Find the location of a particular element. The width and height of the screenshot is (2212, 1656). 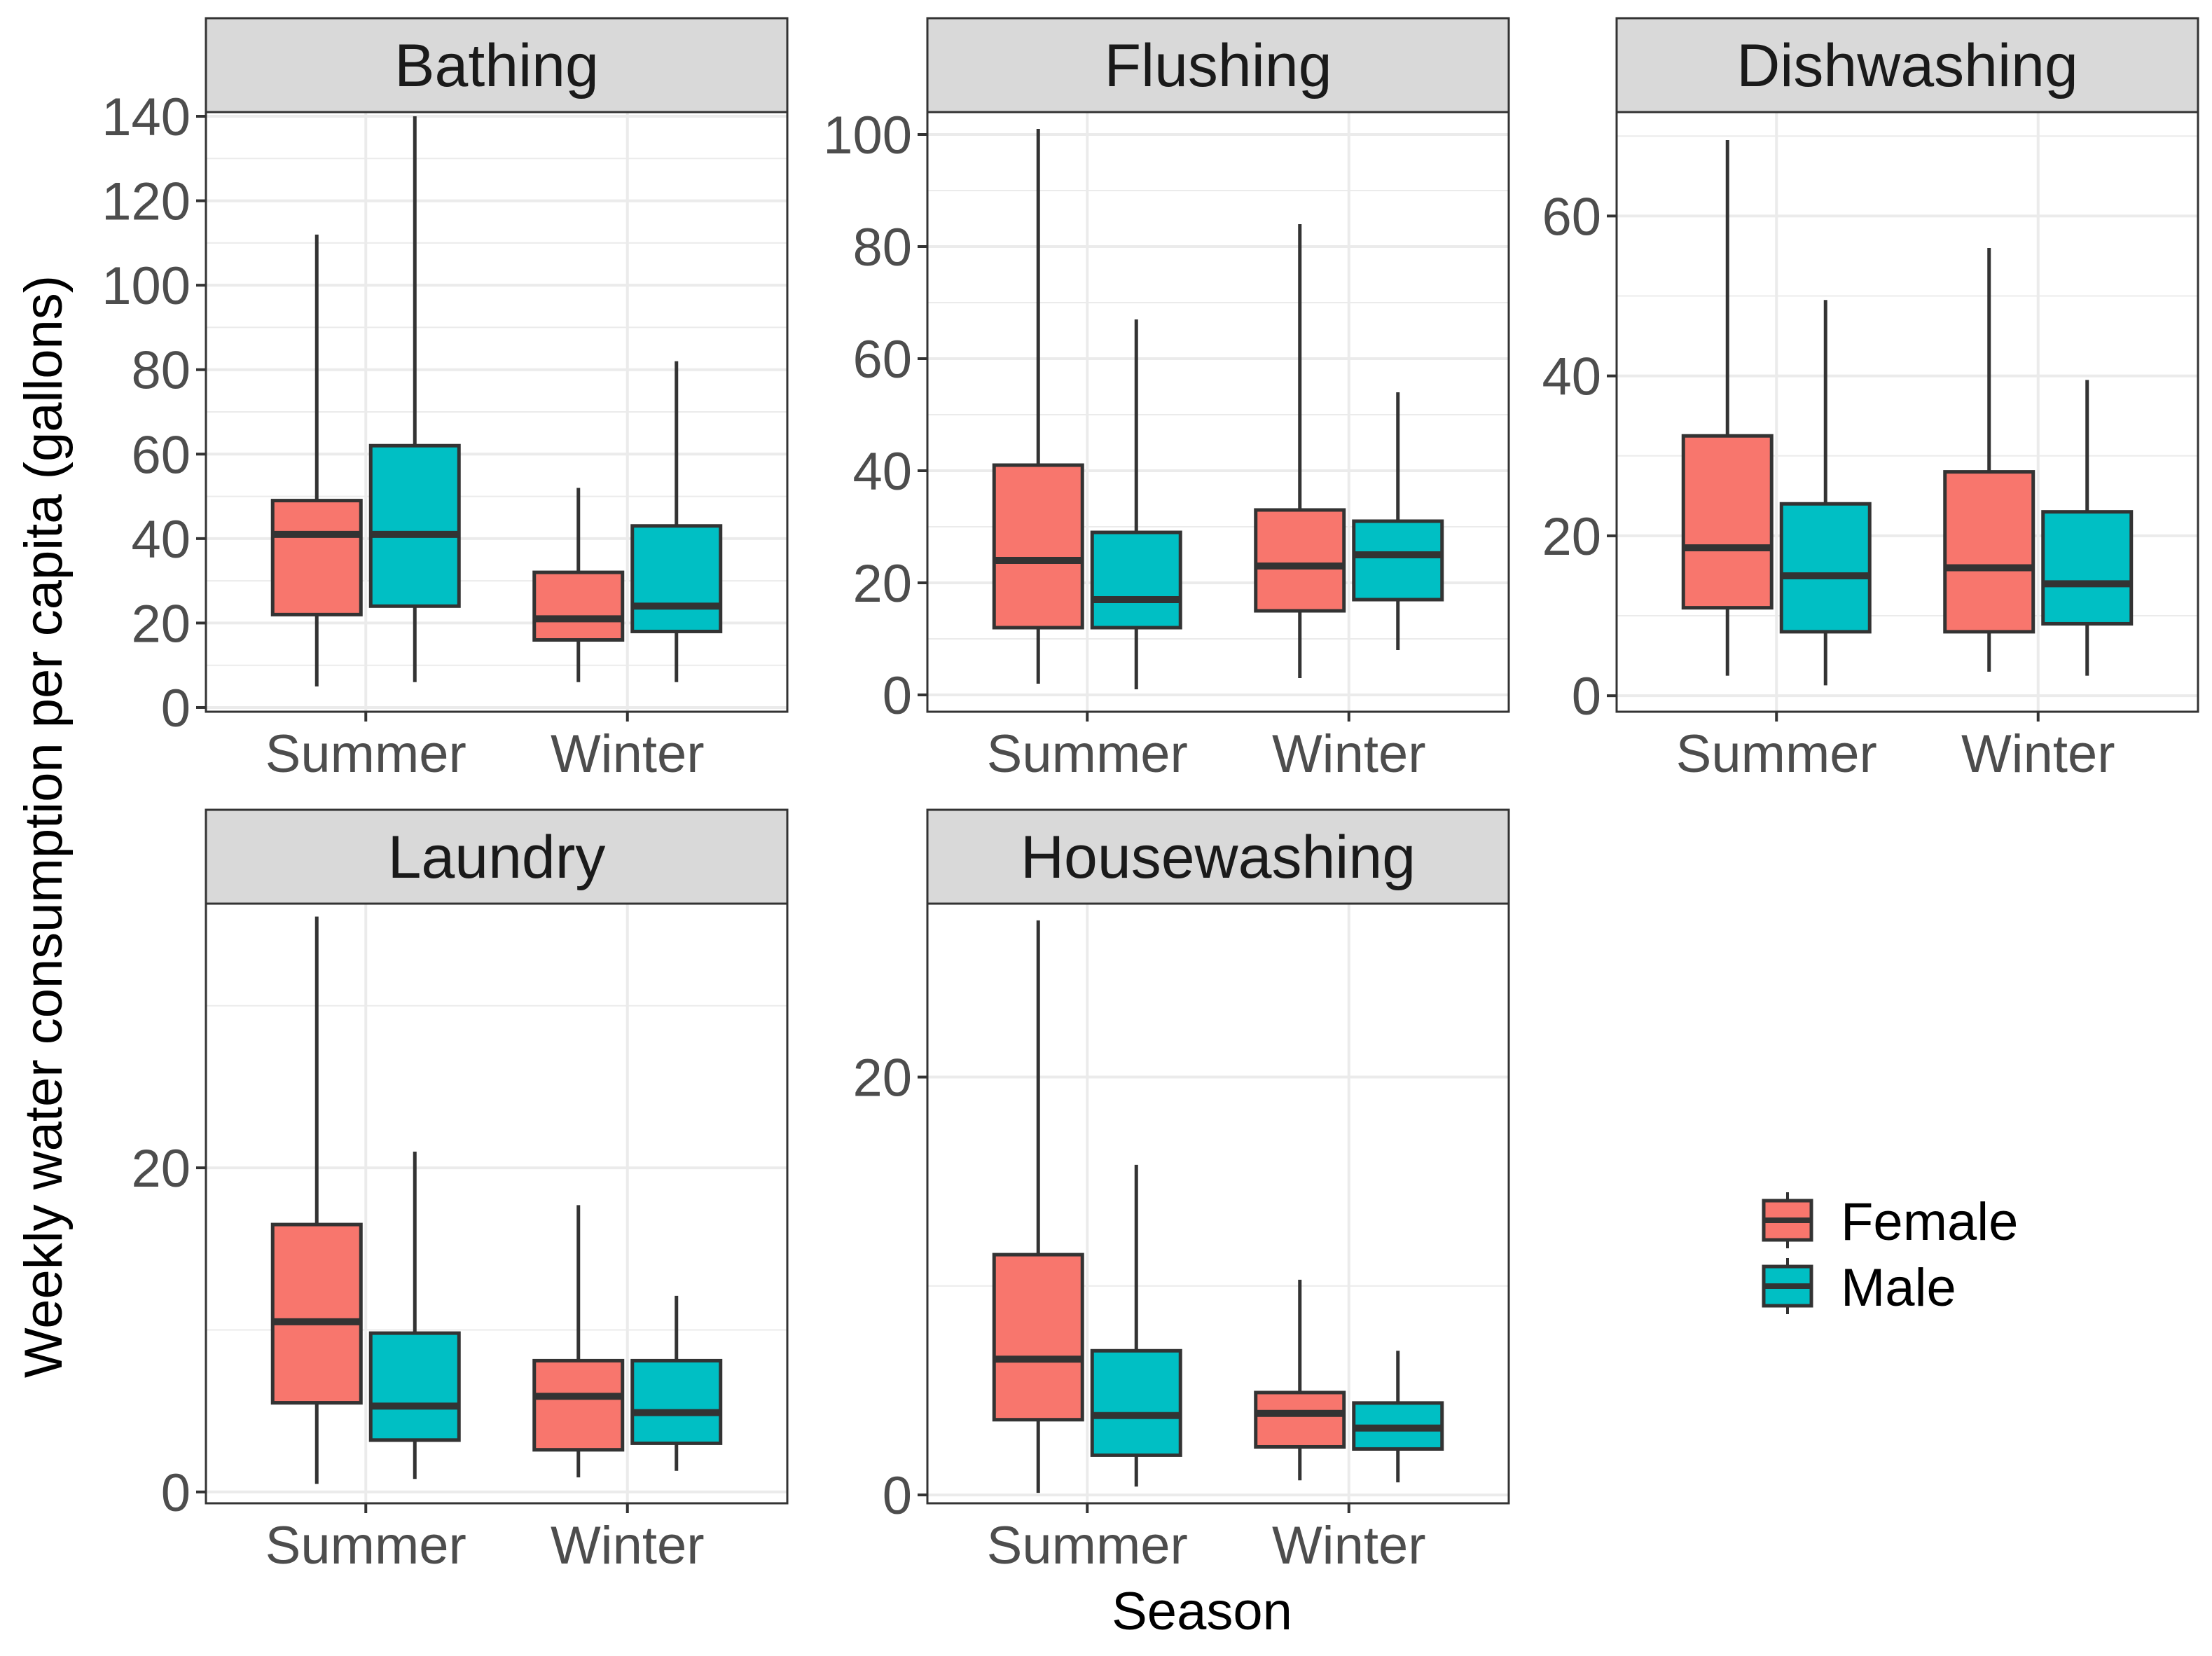

facet-strip-label: Flushing is located at coordinates (1218, 65).